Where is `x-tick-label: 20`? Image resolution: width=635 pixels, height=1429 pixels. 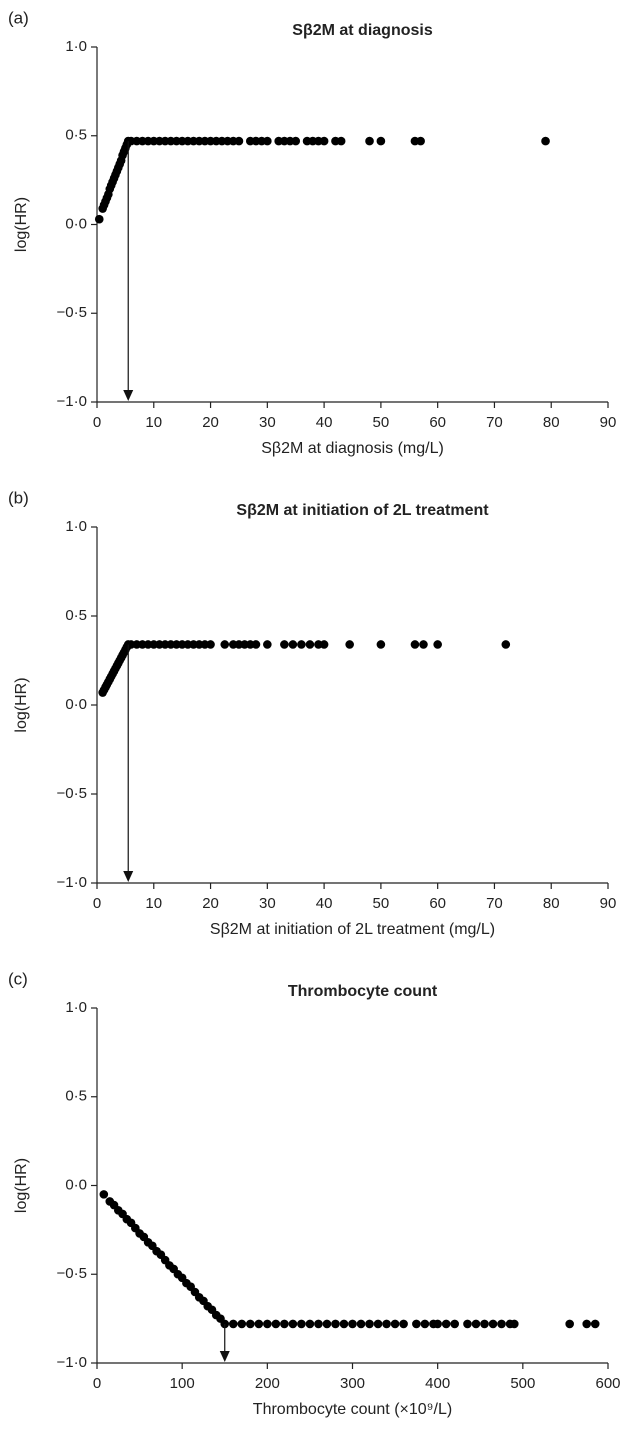 x-tick-label: 20 is located at coordinates (210, 422).